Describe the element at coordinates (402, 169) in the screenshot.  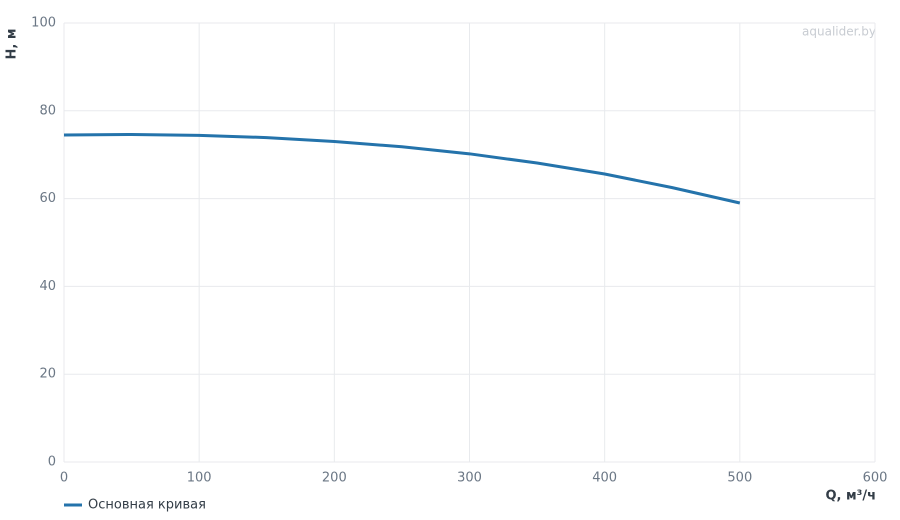
I see `line-series` at that location.